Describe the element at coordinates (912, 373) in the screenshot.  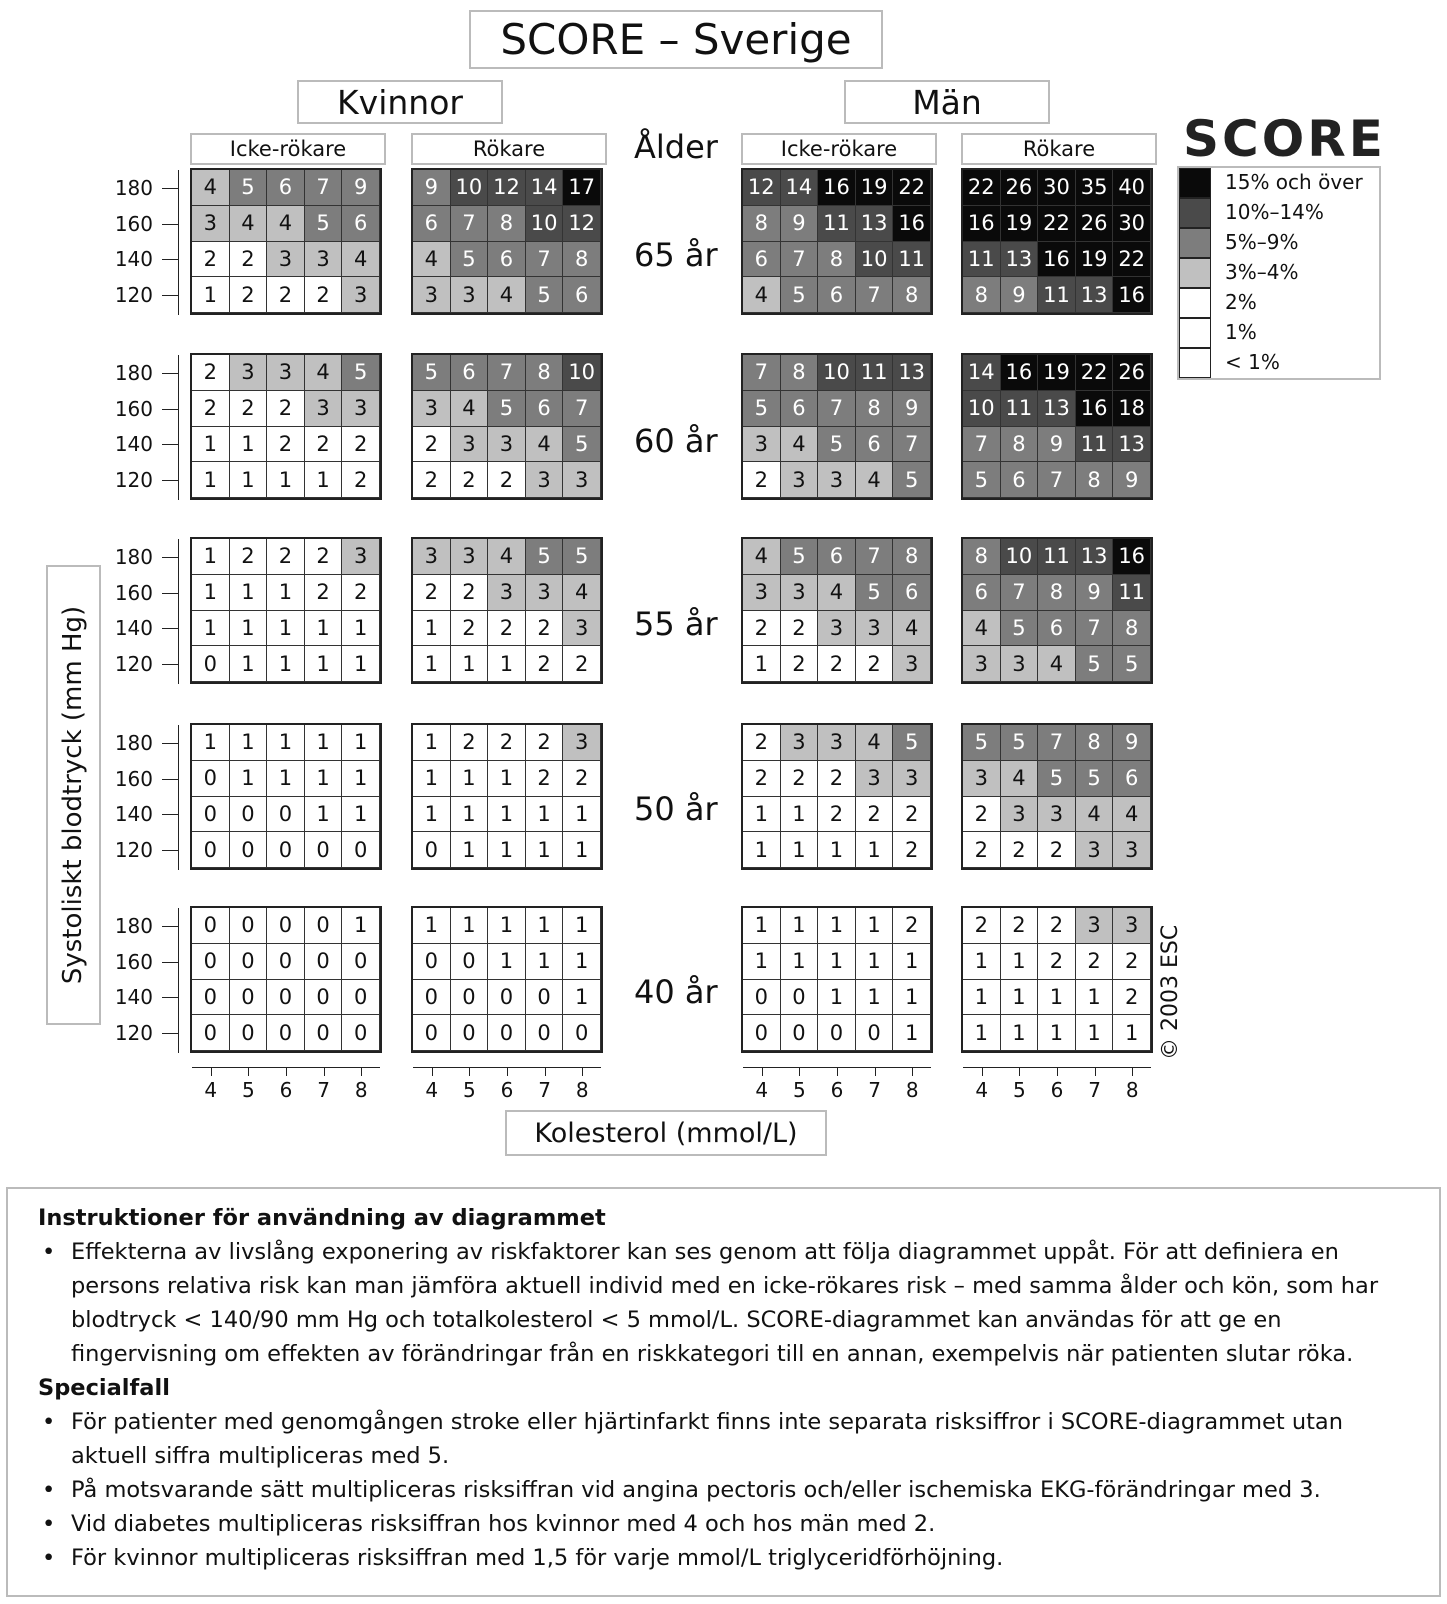
I see `risk-cell: 13` at that location.